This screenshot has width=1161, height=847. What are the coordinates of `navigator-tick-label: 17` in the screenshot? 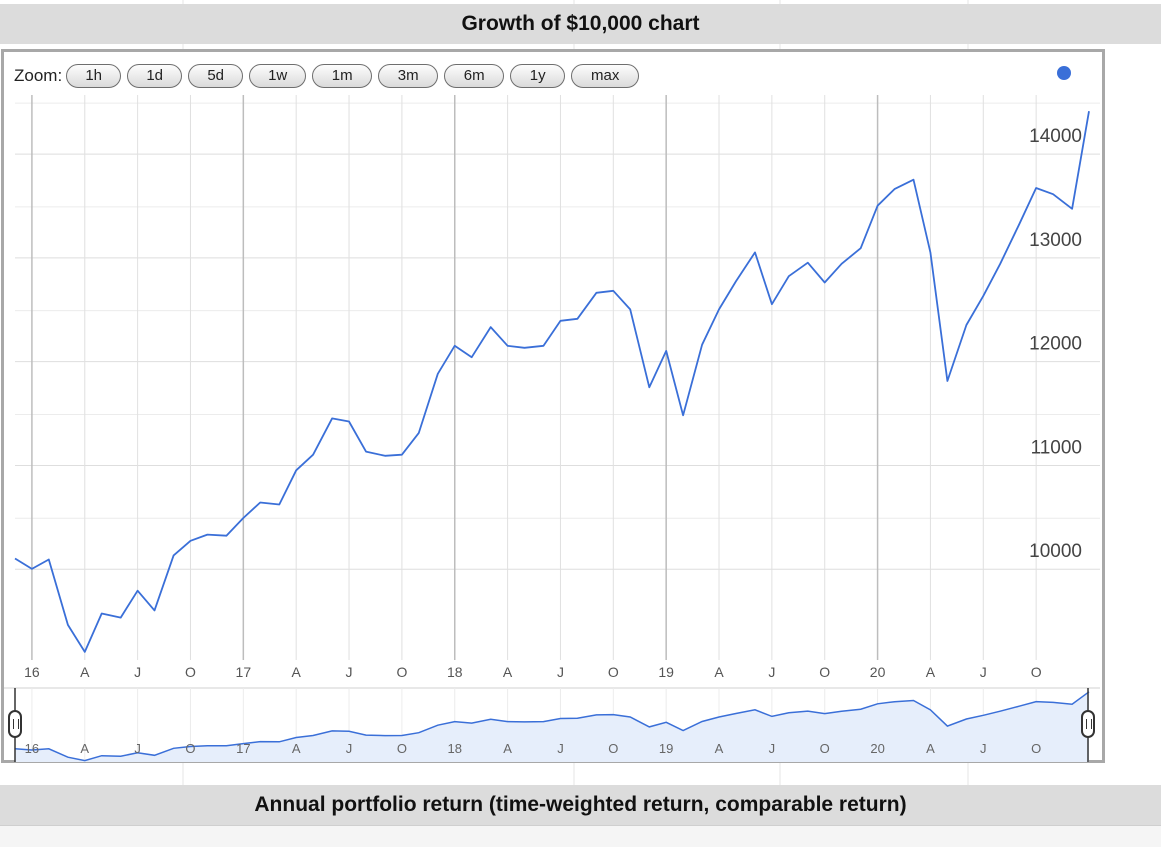 It's located at (243, 748).